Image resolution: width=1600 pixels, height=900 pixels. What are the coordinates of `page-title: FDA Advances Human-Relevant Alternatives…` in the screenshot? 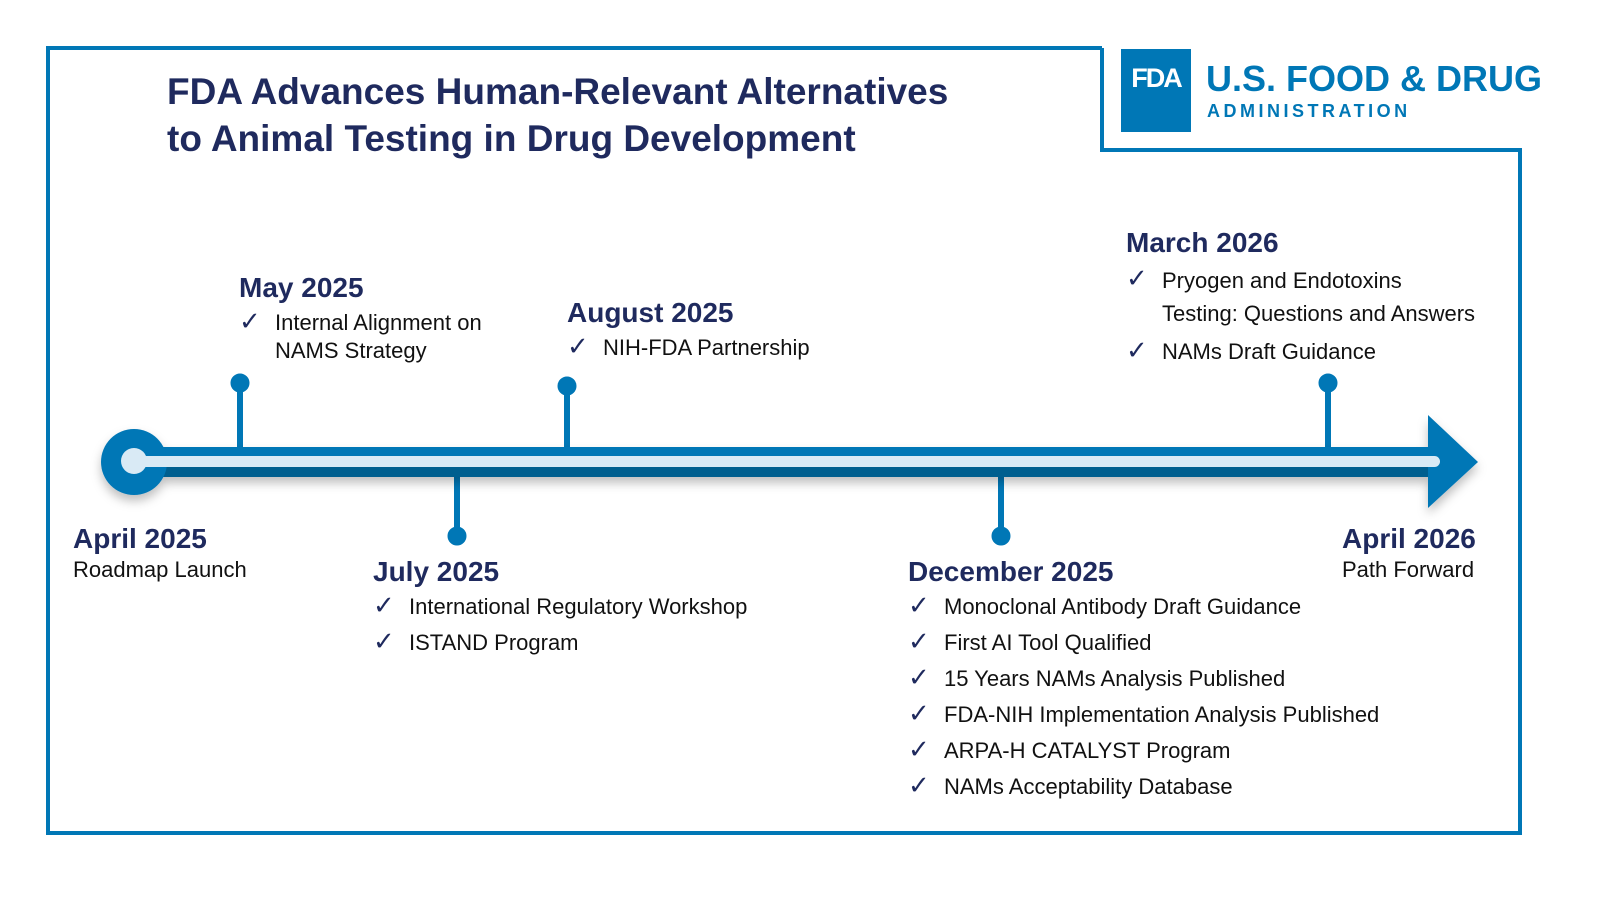 It's located at (557, 115).